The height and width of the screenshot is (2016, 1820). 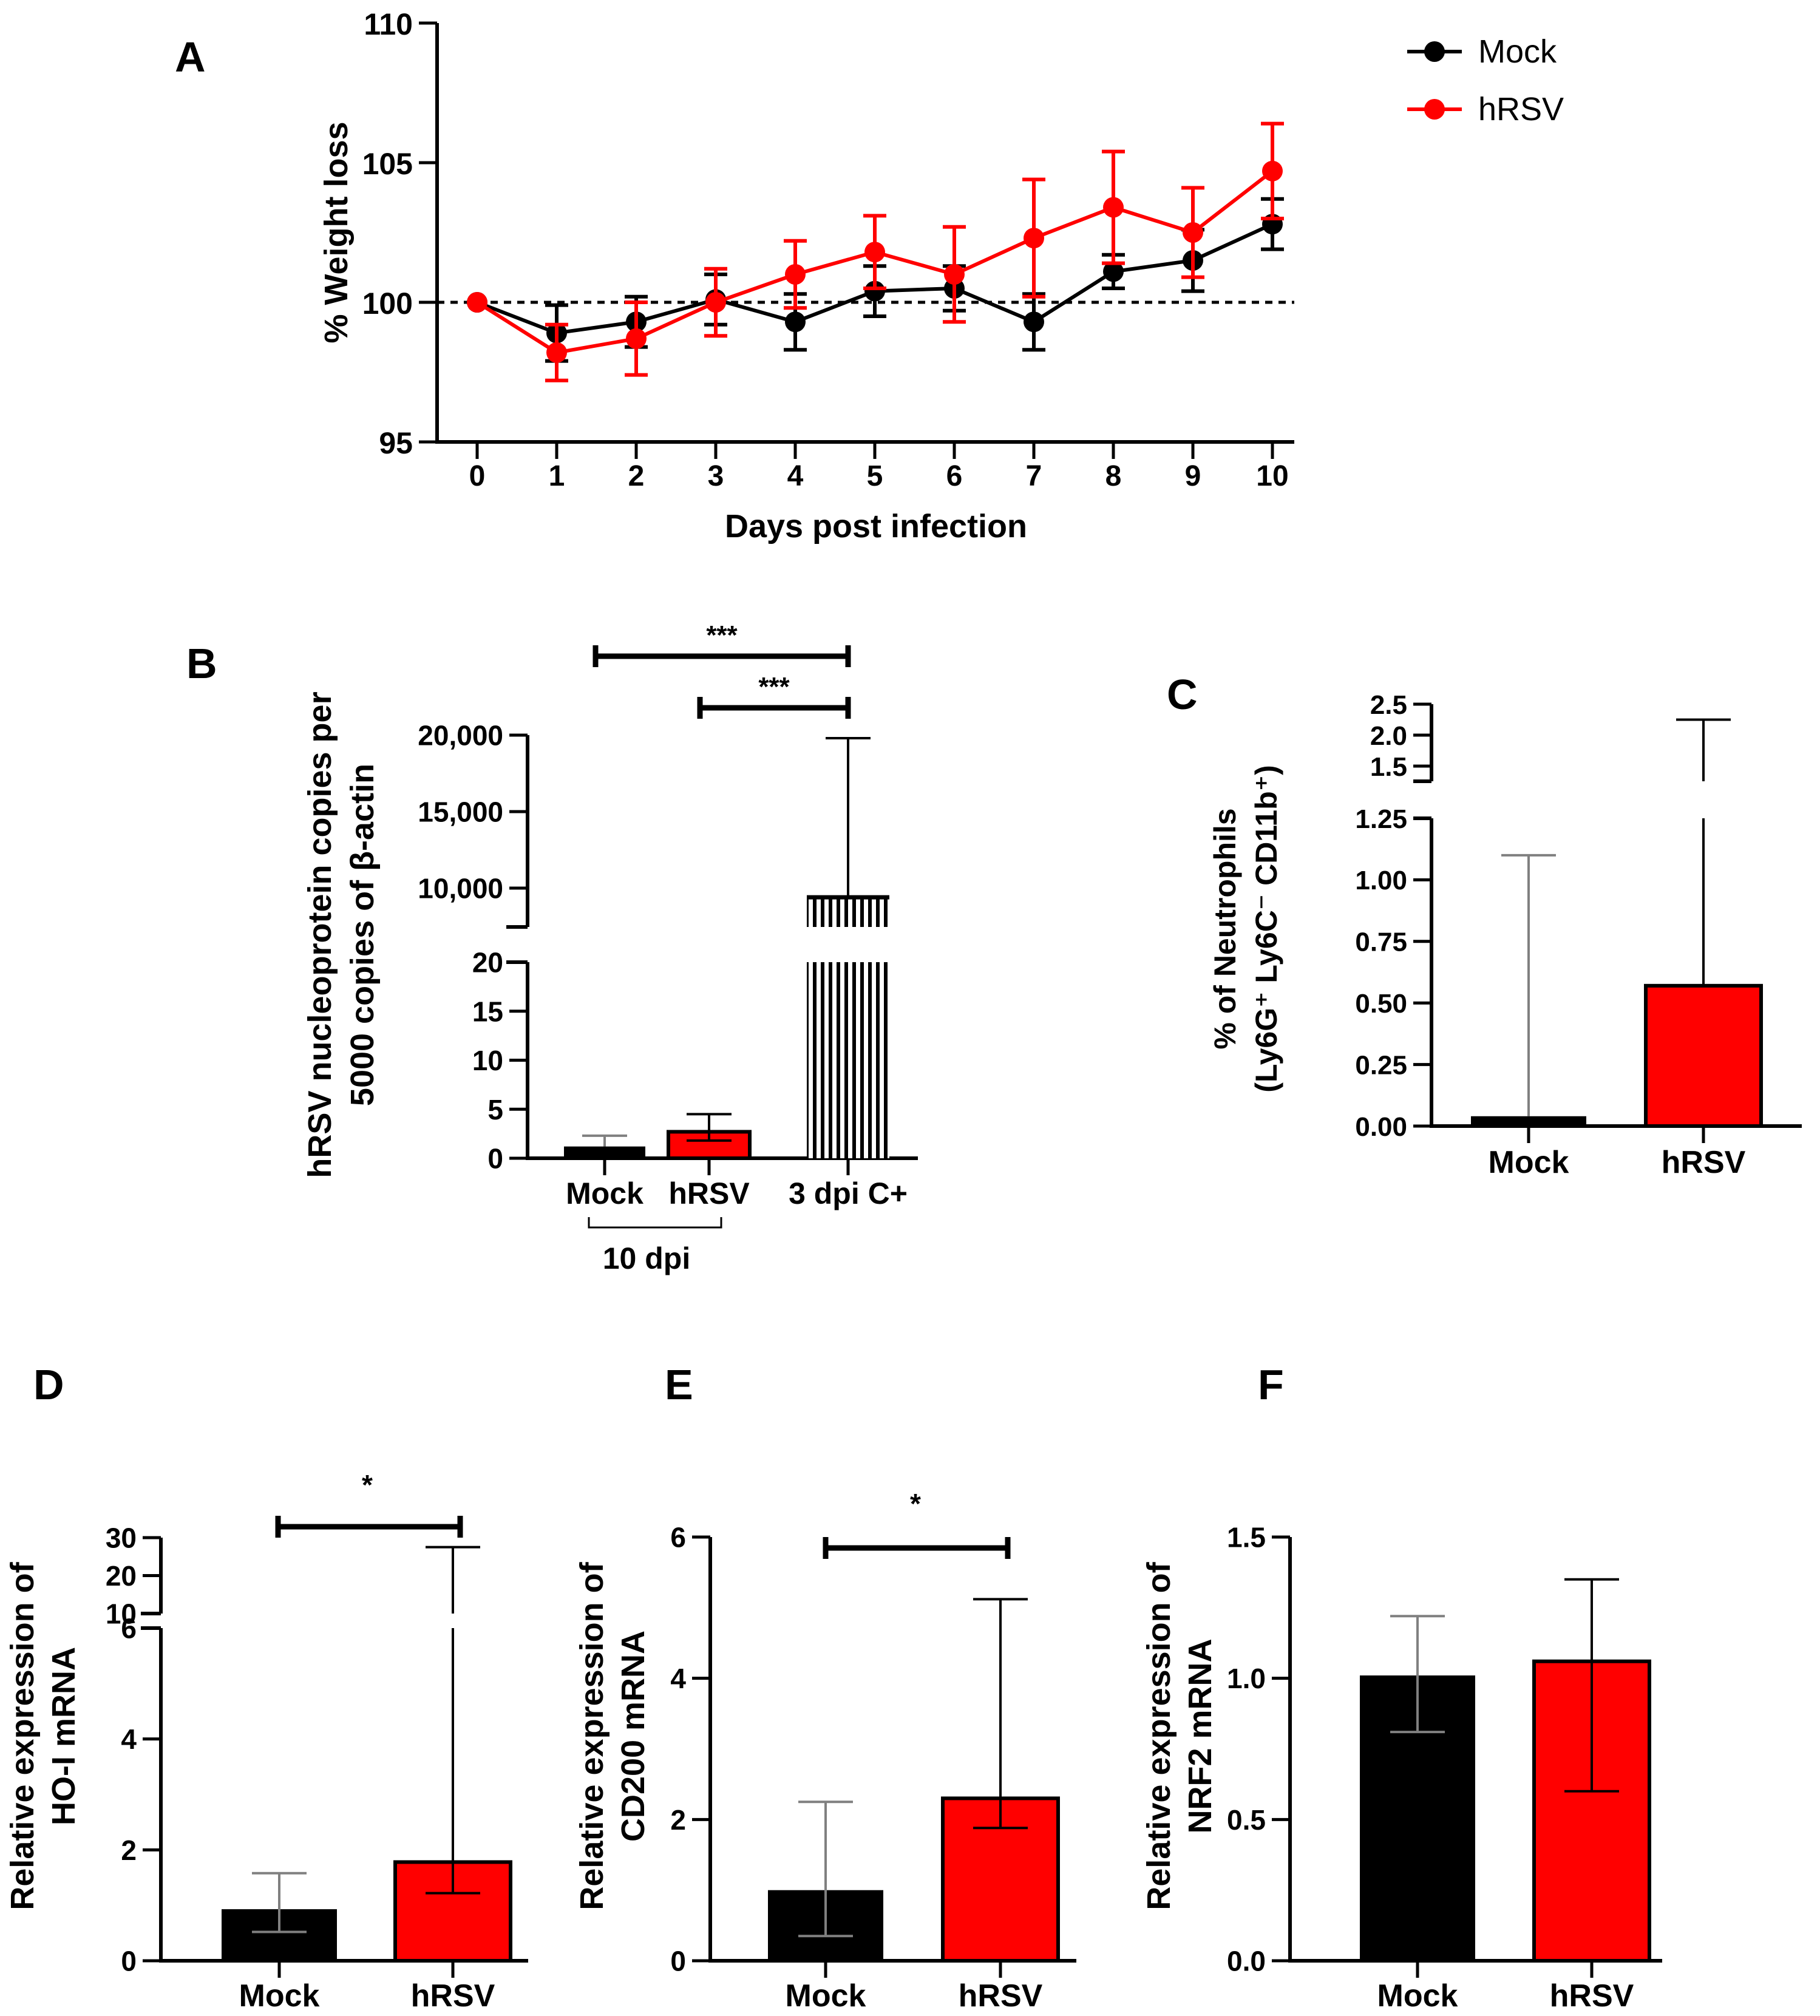 What do you see at coordinates (1034, 476) in the screenshot?
I see `a-x-tick-label: 7` at bounding box center [1034, 476].